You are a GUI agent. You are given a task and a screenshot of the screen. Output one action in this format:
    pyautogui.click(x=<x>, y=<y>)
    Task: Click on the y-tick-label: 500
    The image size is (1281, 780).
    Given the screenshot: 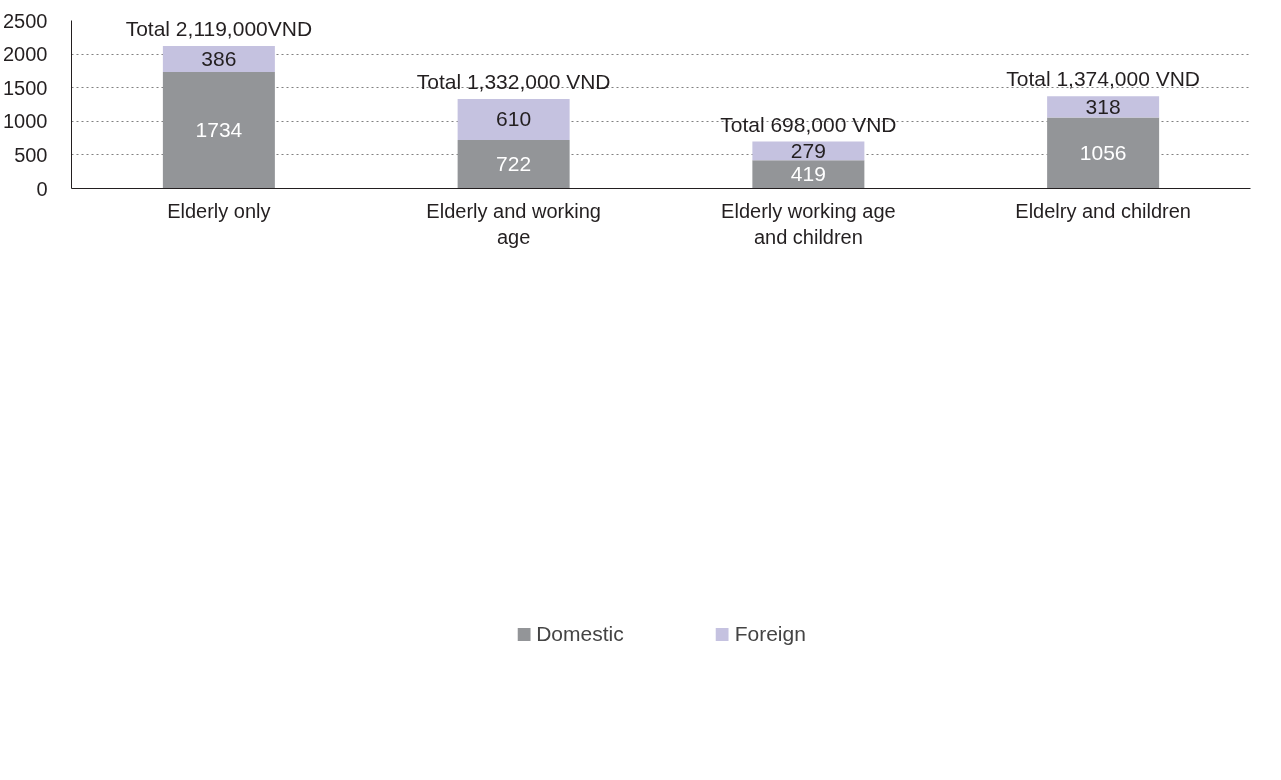 What is the action you would take?
    pyautogui.click(x=31, y=154)
    